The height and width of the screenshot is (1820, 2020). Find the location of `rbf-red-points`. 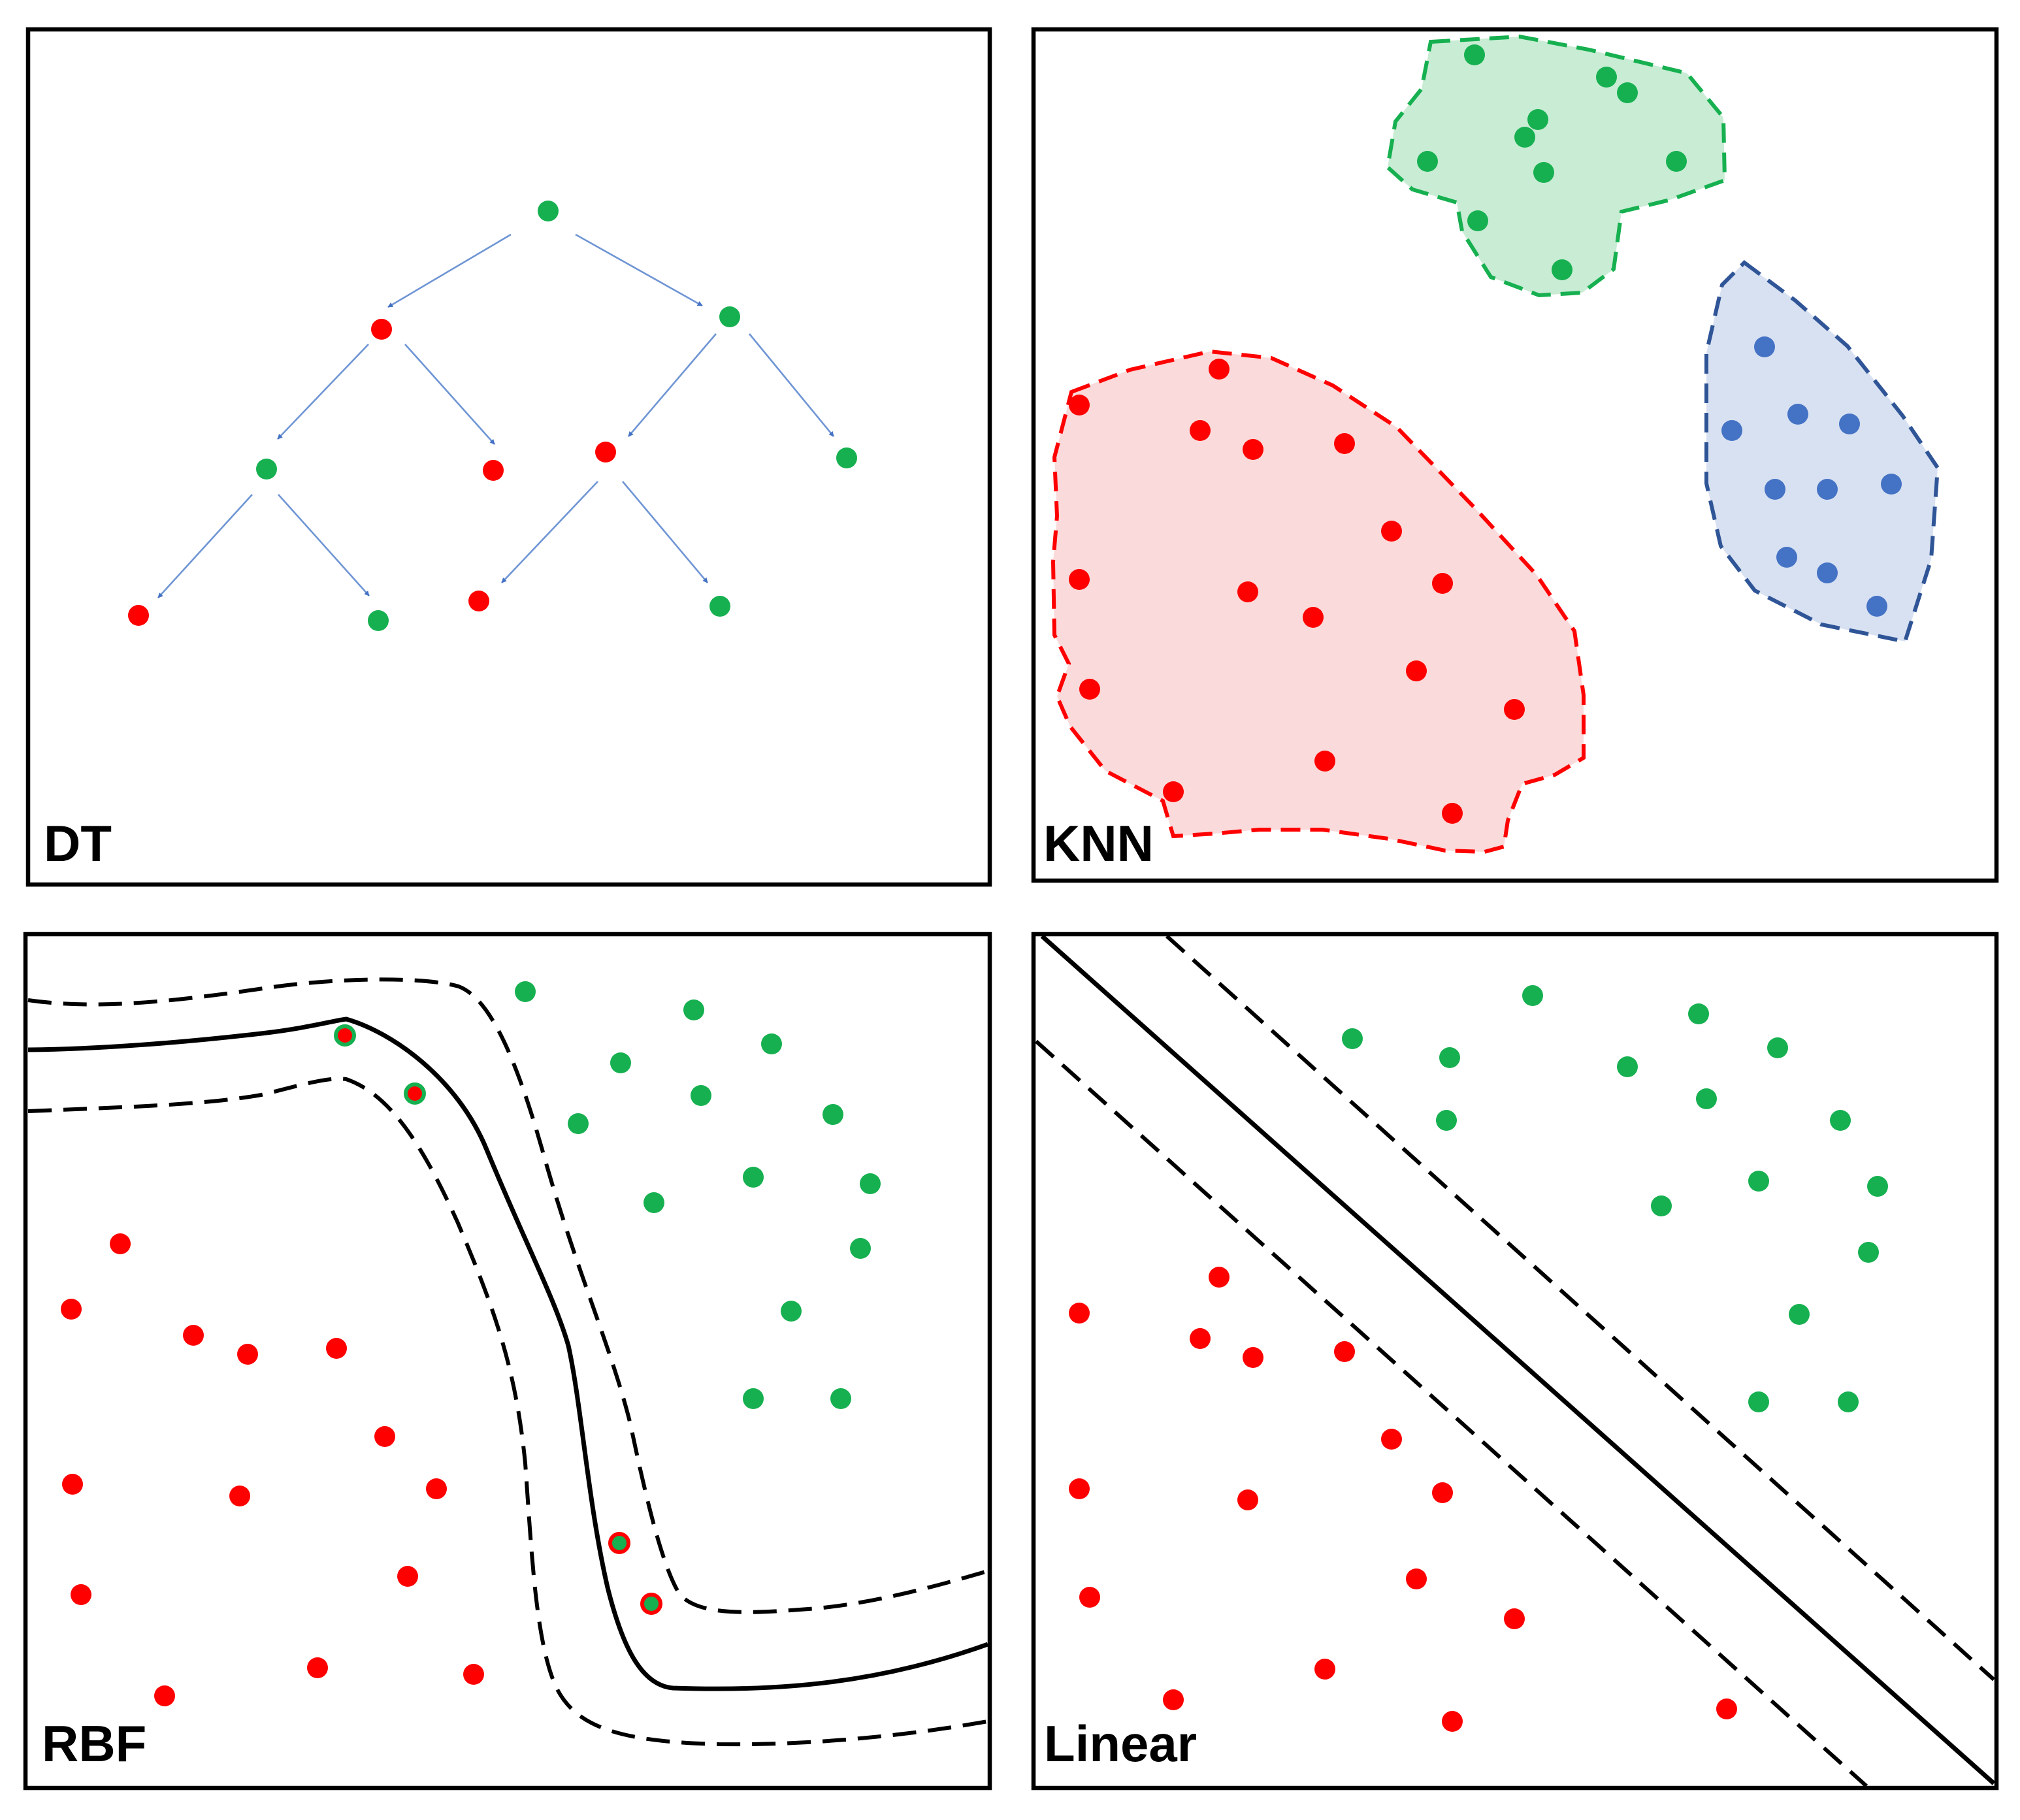

rbf-red-points is located at coordinates (273, 1470).